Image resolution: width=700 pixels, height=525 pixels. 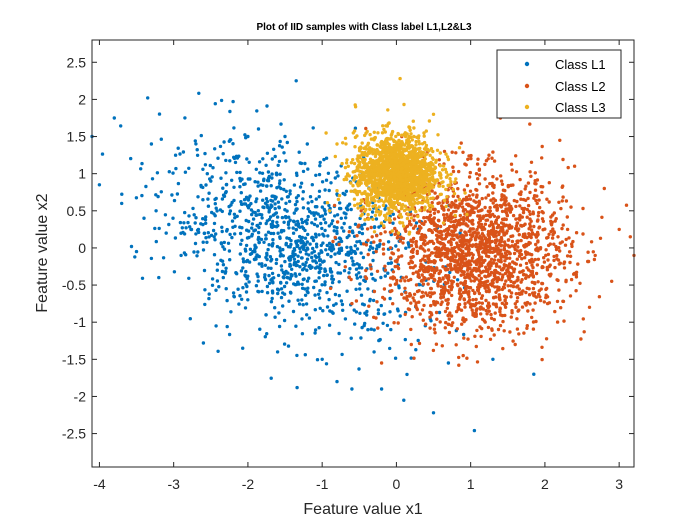 I want to click on x-tick-label: 2, so click(x=545, y=484).